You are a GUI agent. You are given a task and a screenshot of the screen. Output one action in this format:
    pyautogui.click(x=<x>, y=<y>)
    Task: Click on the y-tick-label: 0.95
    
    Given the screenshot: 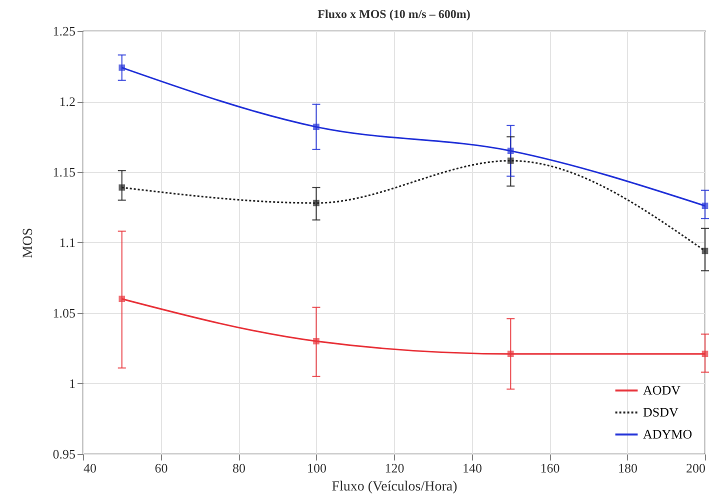 What is the action you would take?
    pyautogui.click(x=64, y=454)
    